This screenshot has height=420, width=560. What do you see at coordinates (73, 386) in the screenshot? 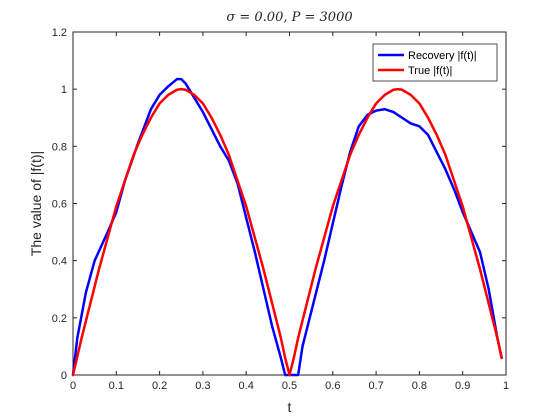
I see `x-tick-label: 0` at bounding box center [73, 386].